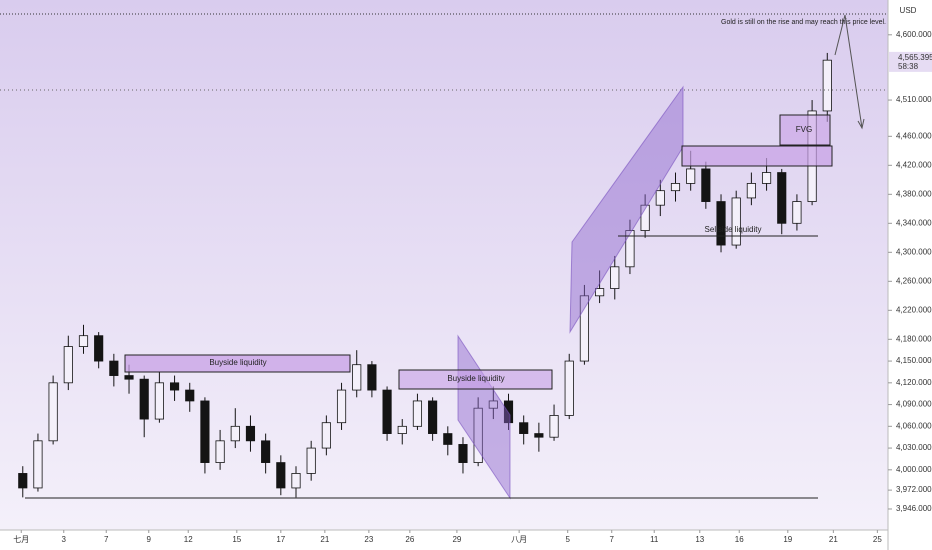  What do you see at coordinates (914, 193) in the screenshot?
I see `y-tick-label: 4,380.000` at bounding box center [914, 193].